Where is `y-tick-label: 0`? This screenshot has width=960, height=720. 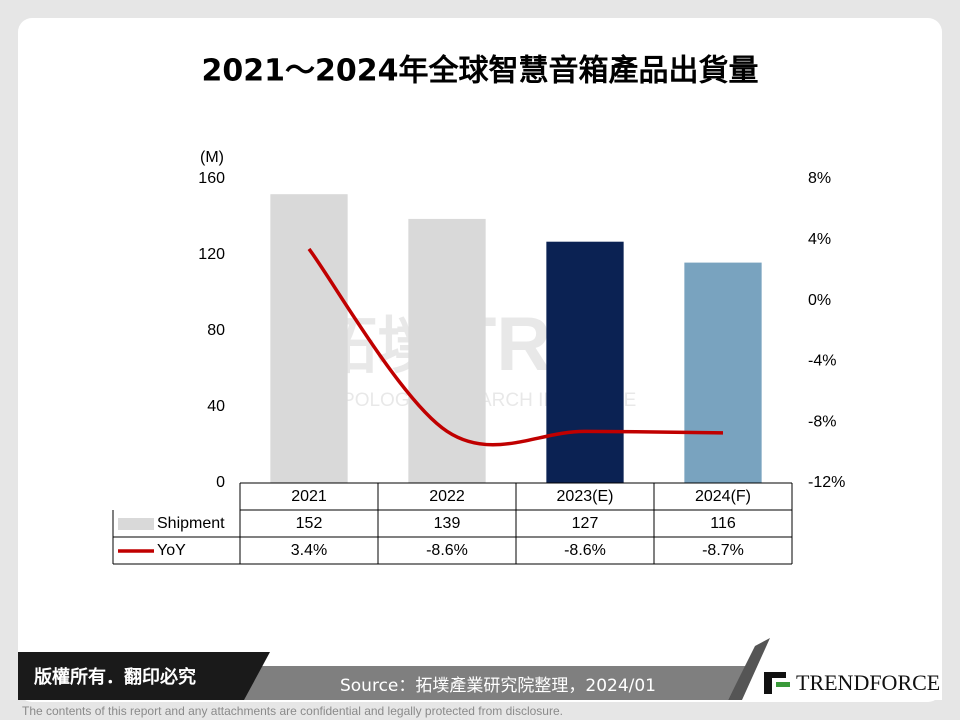
y-tick-label: 0 is located at coordinates (220, 482).